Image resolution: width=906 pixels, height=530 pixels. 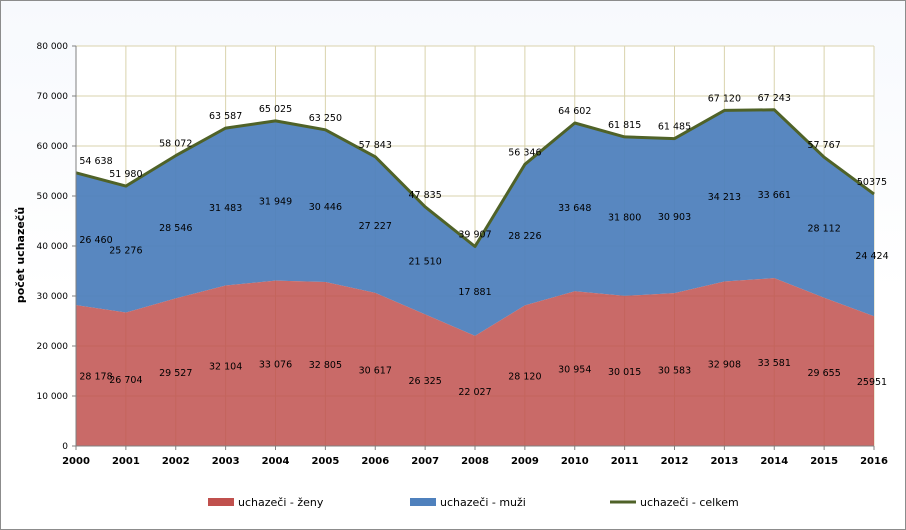 What do you see at coordinates (53, 347) in the screenshot?
I see `y-tick-label: 20 000` at bounding box center [53, 347].